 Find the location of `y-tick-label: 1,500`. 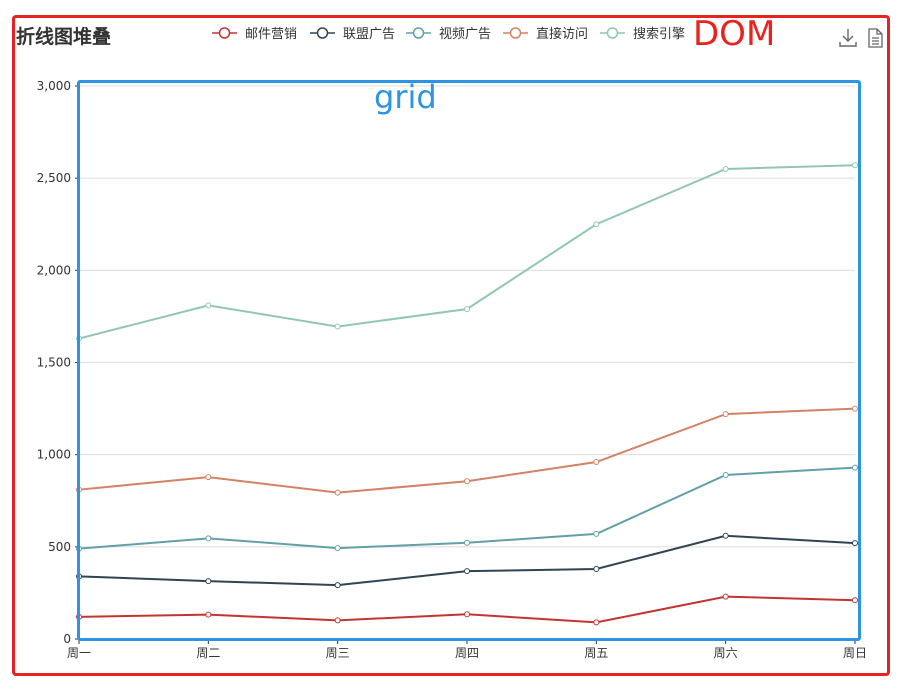

y-tick-label: 1,500 is located at coordinates (54, 363).